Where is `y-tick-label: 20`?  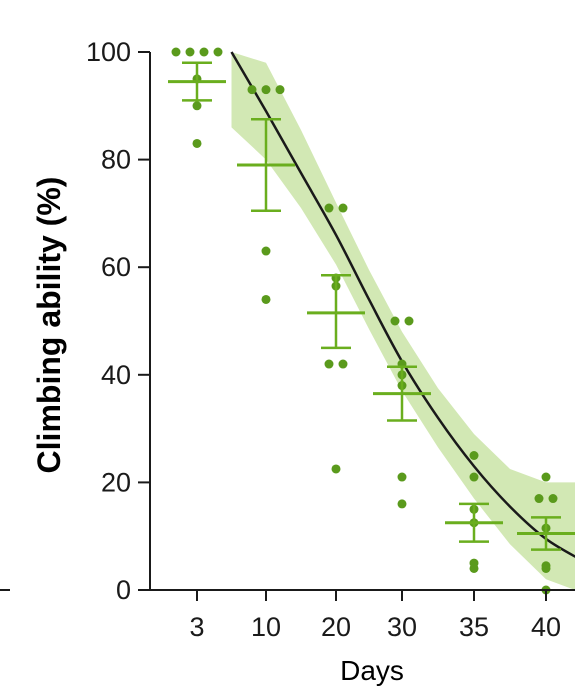 y-tick-label: 20 is located at coordinates (116, 482).